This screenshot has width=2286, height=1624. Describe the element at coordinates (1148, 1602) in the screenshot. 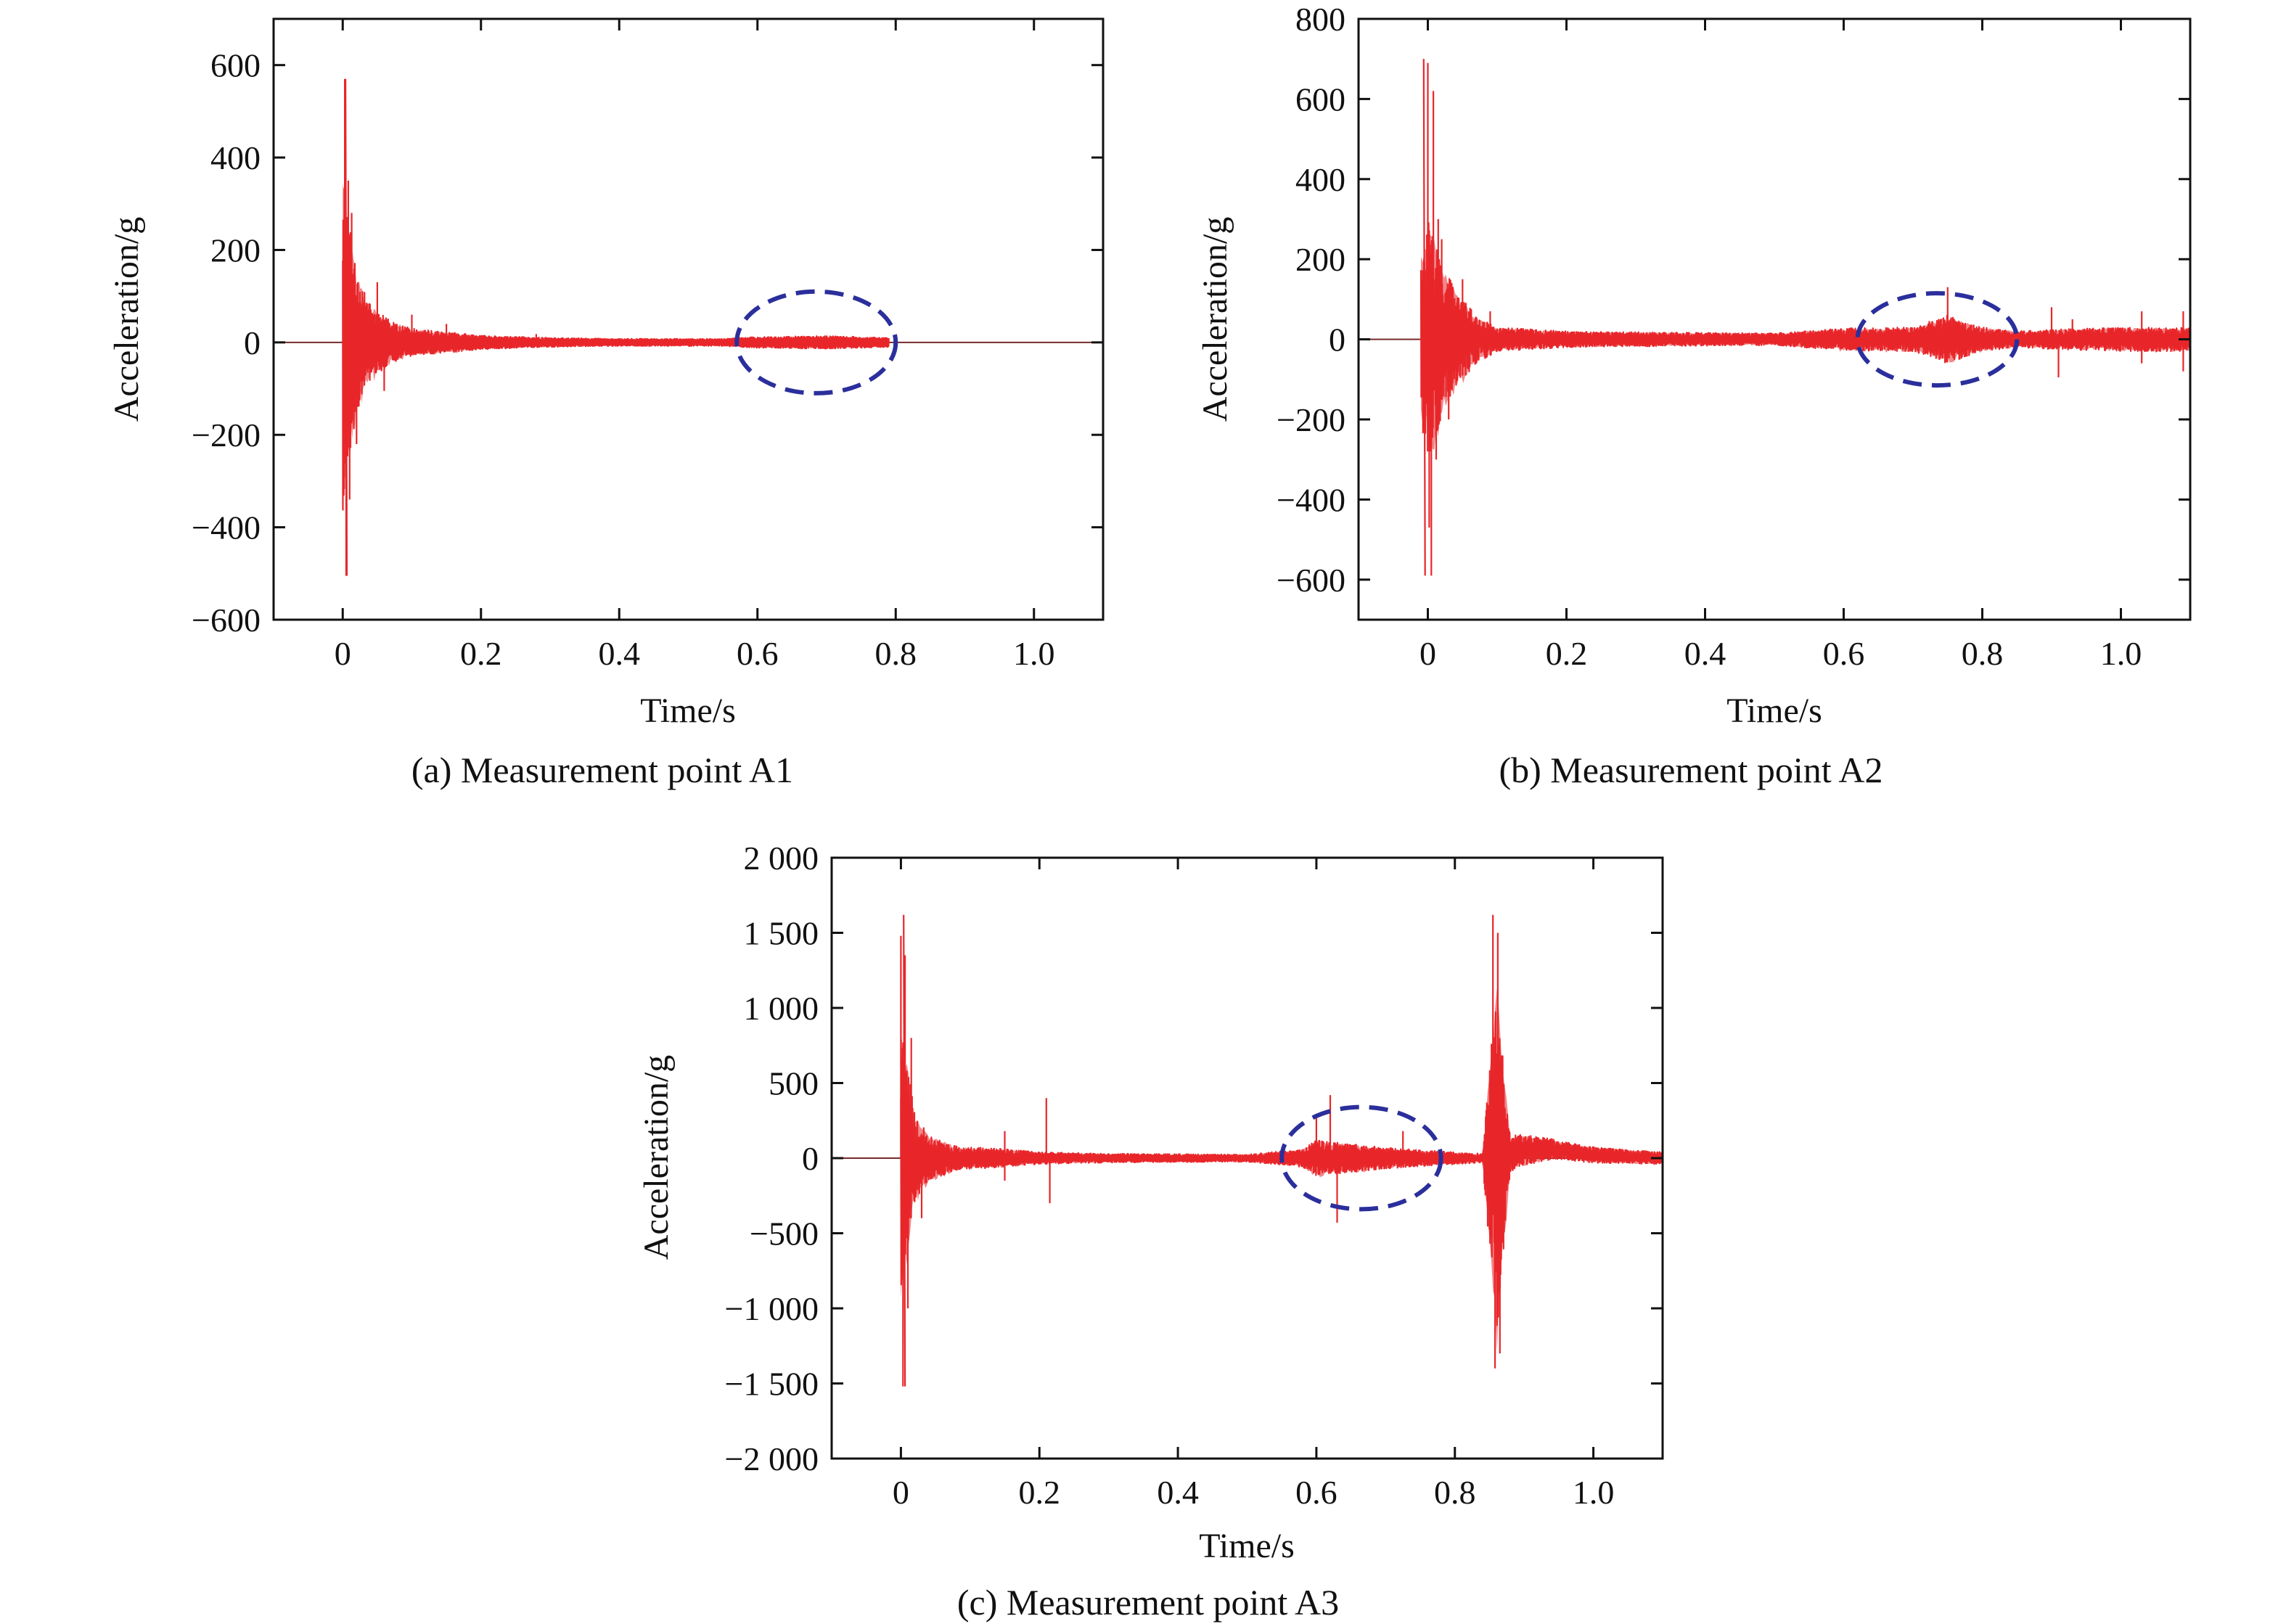

I see `caption-c: (c) Measurement point A3` at that location.